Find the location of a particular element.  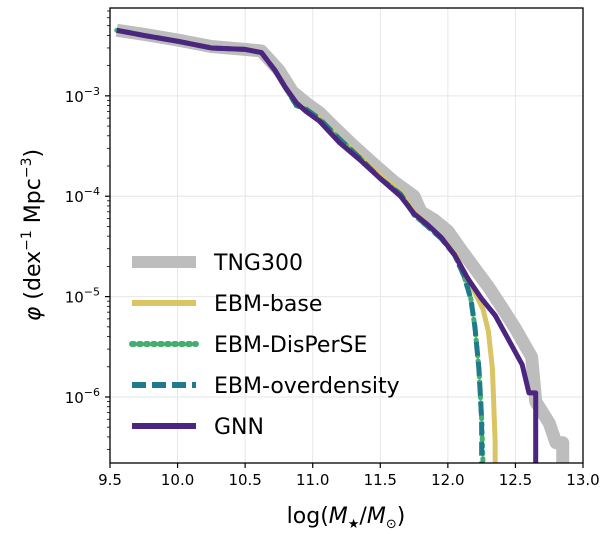

x-tick-label: 9.5 is located at coordinates (110, 480).